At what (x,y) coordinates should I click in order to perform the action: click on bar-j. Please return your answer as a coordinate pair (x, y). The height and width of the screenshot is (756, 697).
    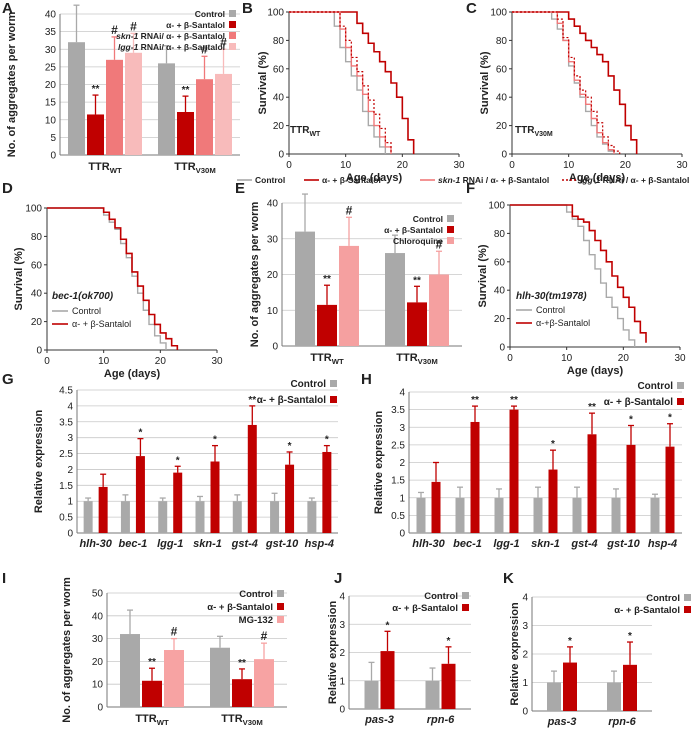
    Looking at the image, I should click on (432, 694).